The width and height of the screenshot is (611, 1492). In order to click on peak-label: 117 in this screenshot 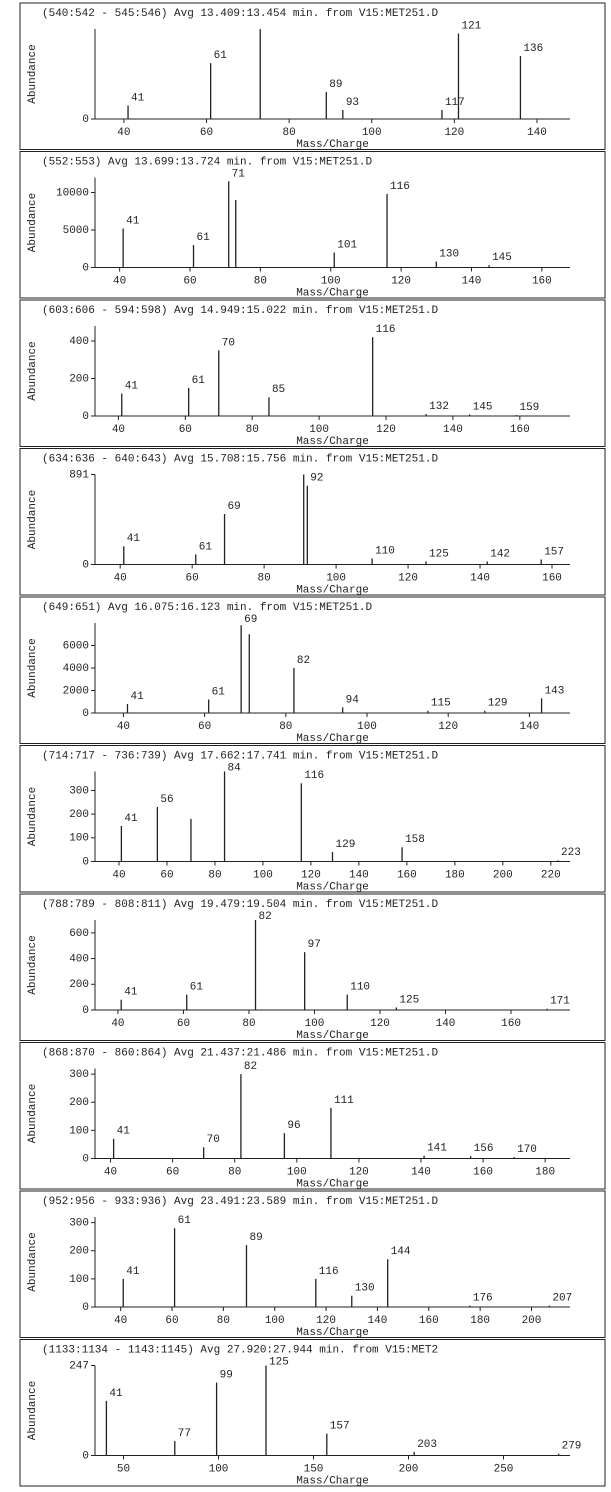, I will do `click(455, 103)`.